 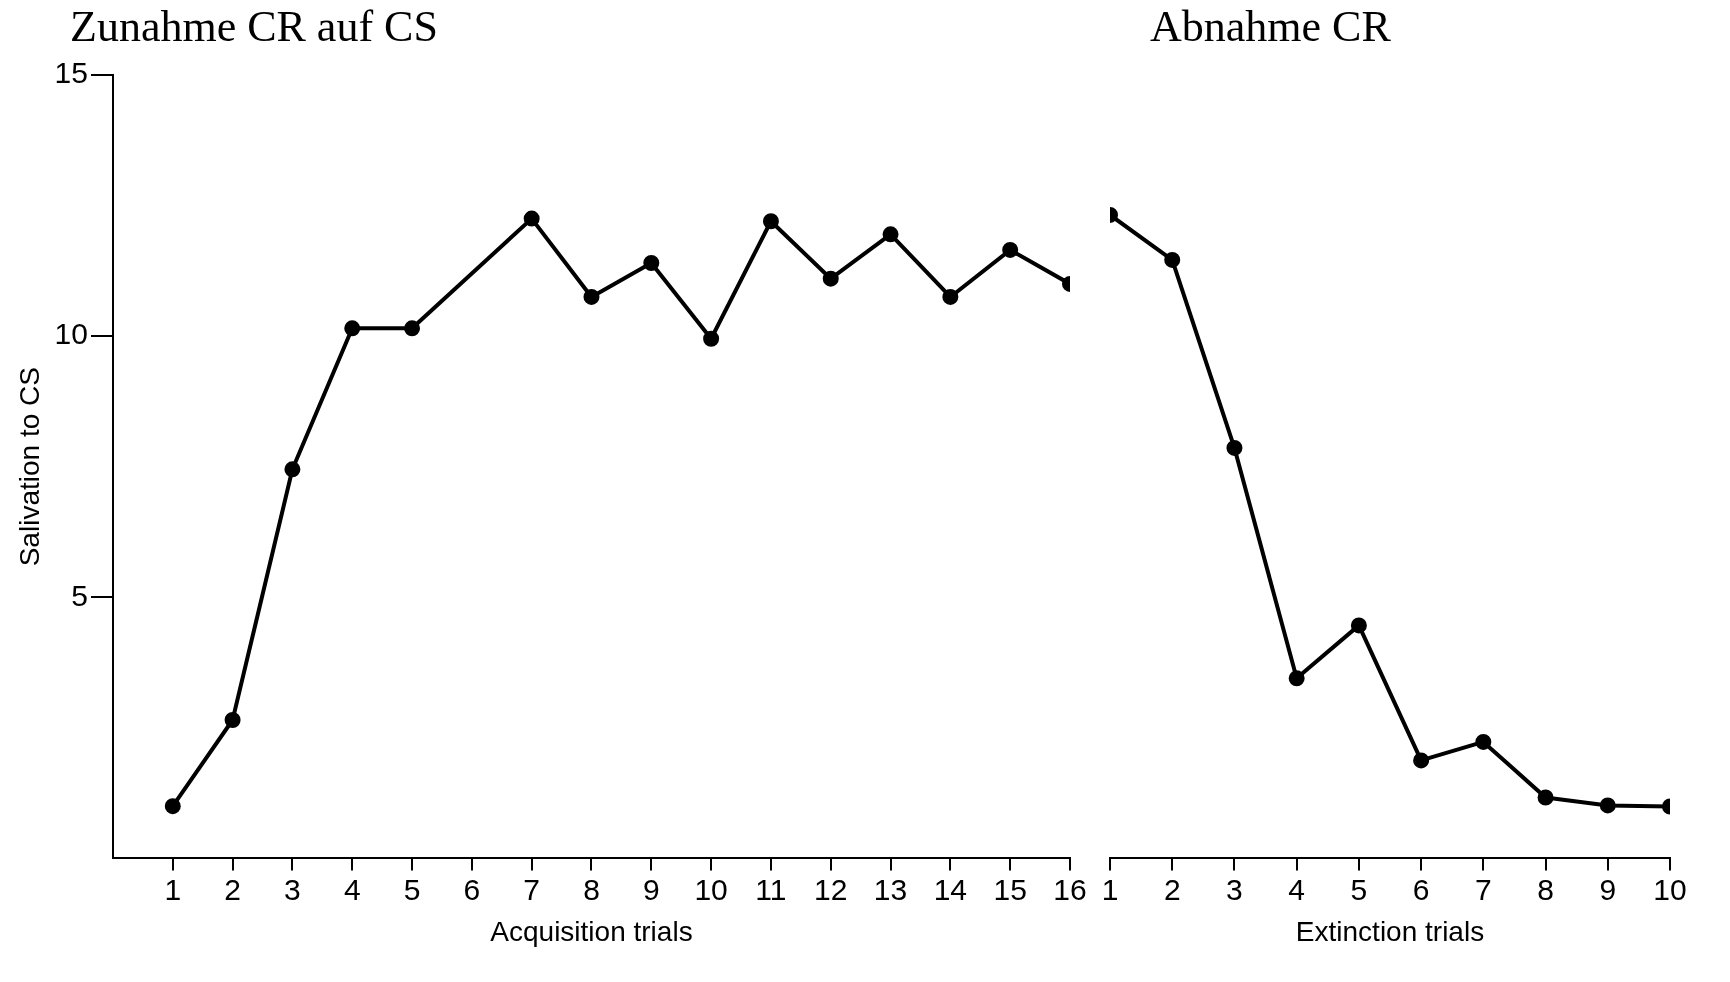 What do you see at coordinates (254, 27) in the screenshot?
I see `chart-title: Zunahme CR auf CS` at bounding box center [254, 27].